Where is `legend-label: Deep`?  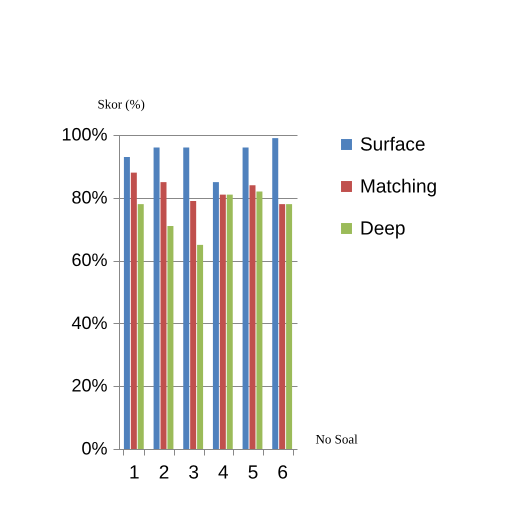
legend-label: Deep is located at coordinates (383, 229).